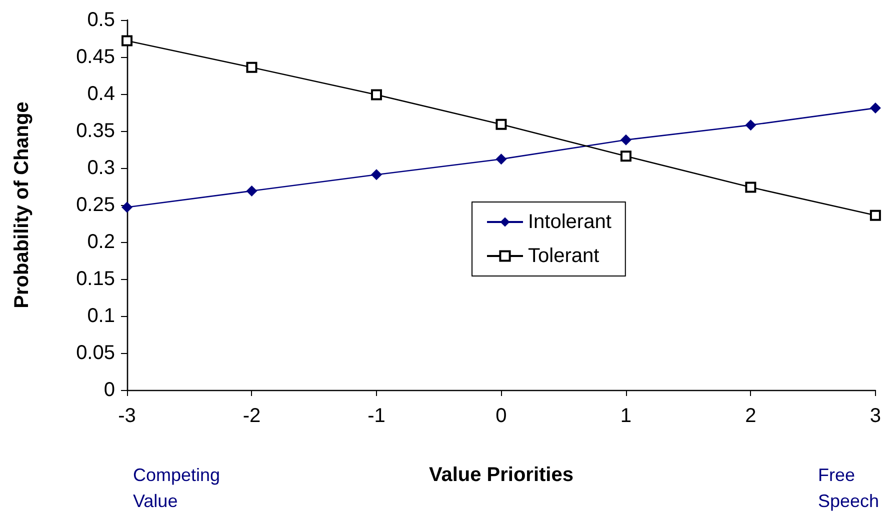  I want to click on x-tick-label: 2, so click(750, 416).